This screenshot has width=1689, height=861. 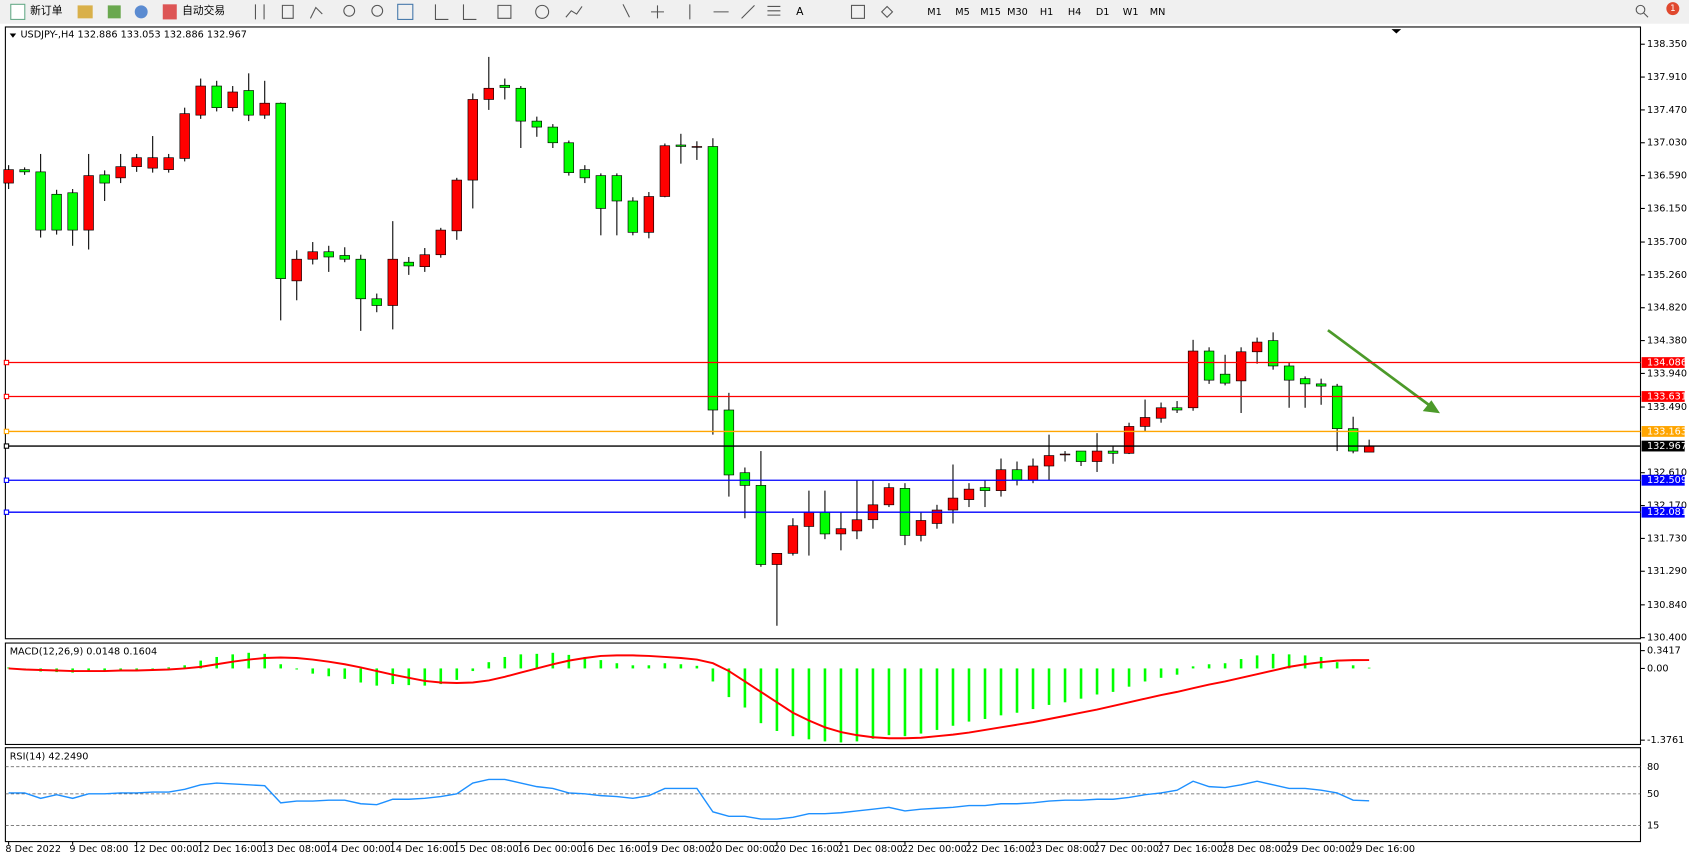 What do you see at coordinates (542, 11) in the screenshot?
I see `periods-icon` at bounding box center [542, 11].